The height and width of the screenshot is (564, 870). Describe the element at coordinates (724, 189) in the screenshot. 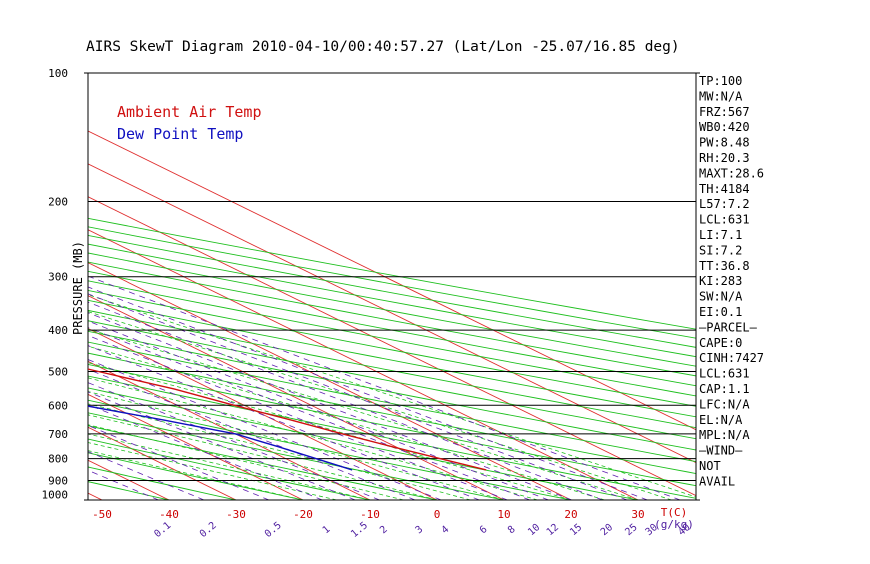

I see `sounding-index-item: TH:4184` at that location.